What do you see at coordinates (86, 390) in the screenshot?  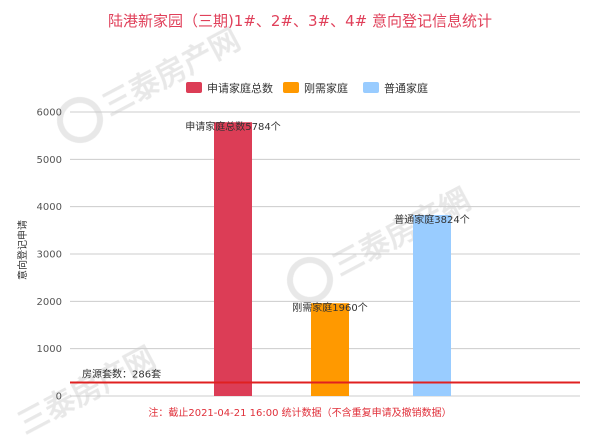 I see `watermark-text-3: 三泰房产网` at bounding box center [86, 390].